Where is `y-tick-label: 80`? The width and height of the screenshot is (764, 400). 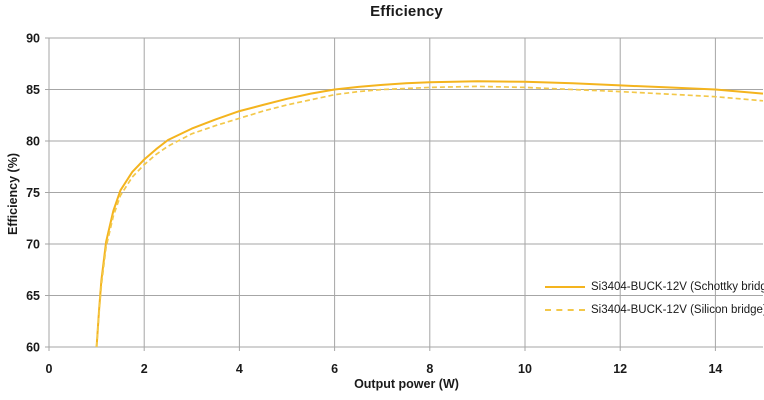
y-tick-label: 80 is located at coordinates (33, 142).